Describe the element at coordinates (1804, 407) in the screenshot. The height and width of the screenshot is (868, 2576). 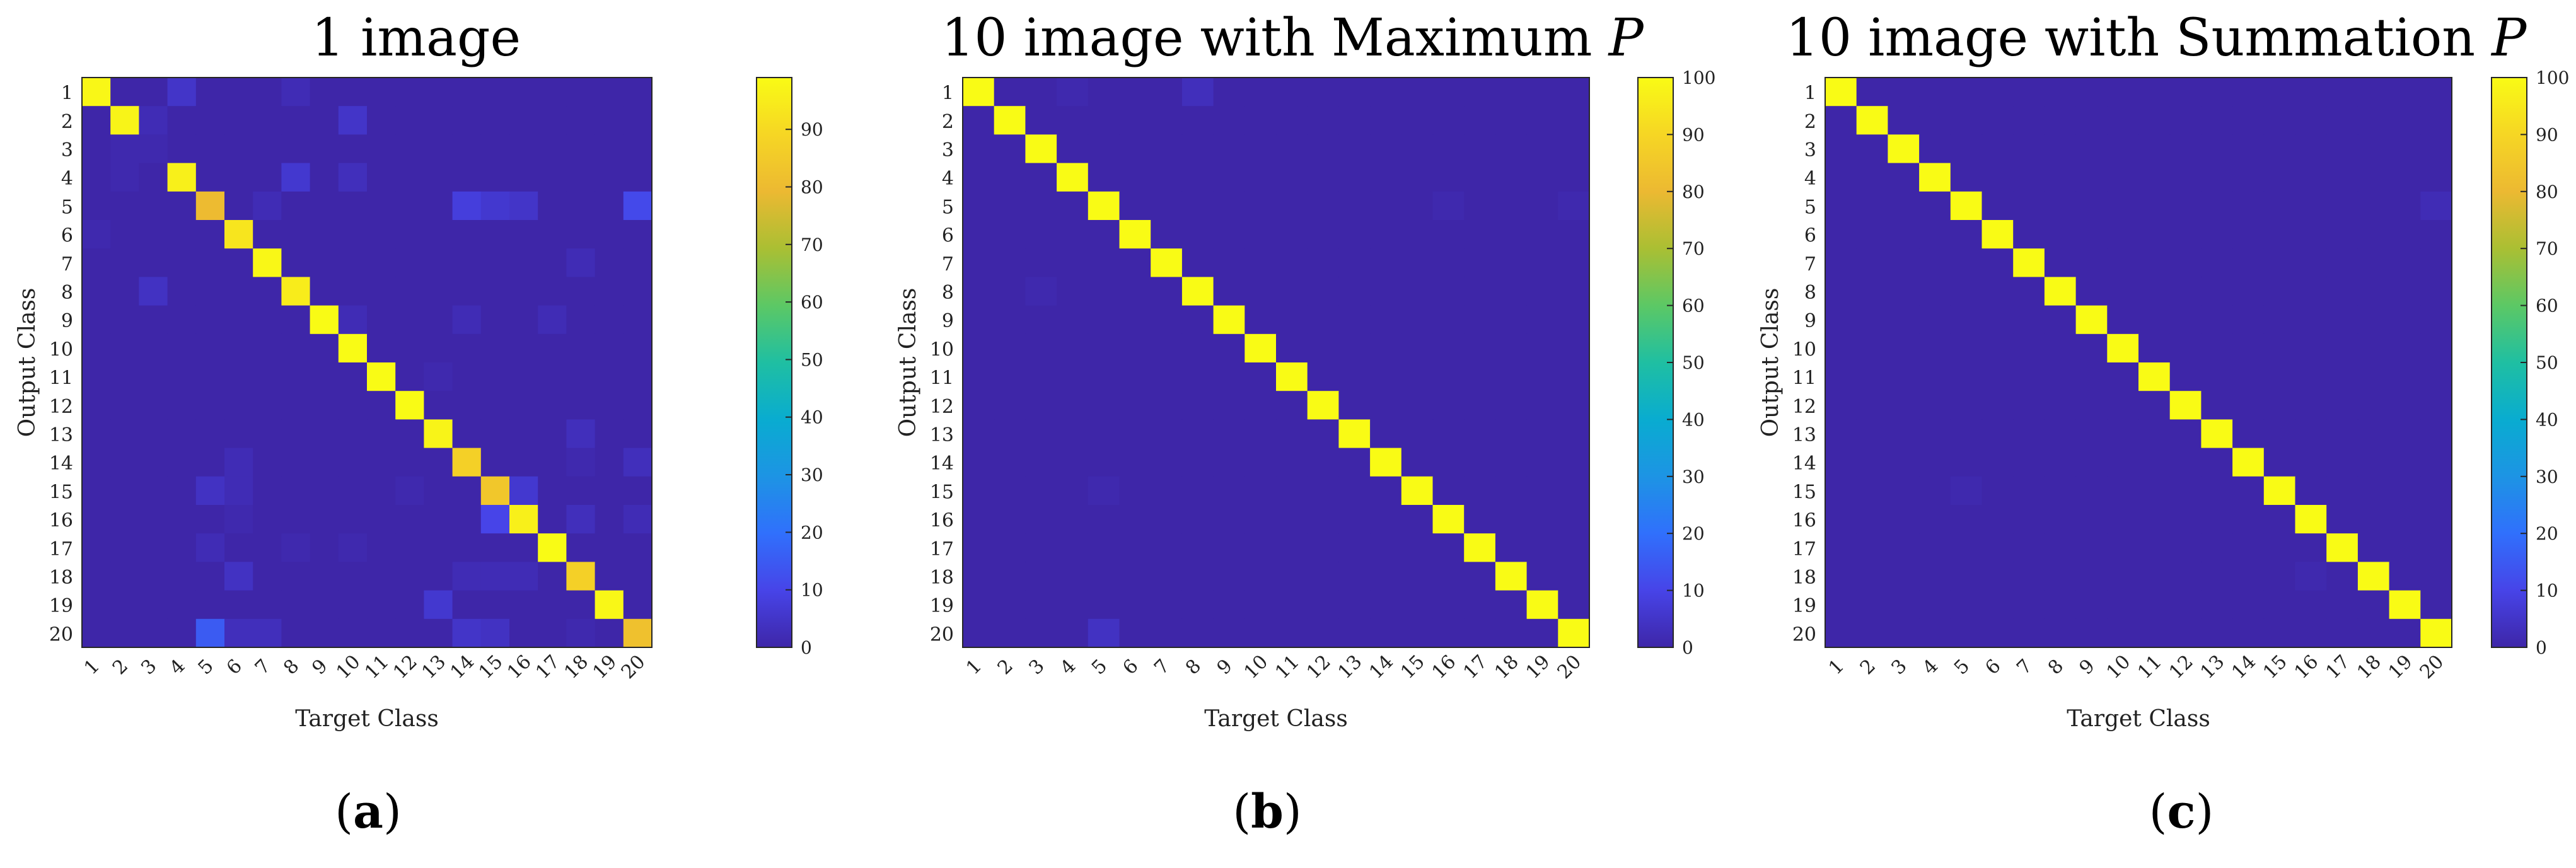
I see `y-tick-label: 12` at that location.